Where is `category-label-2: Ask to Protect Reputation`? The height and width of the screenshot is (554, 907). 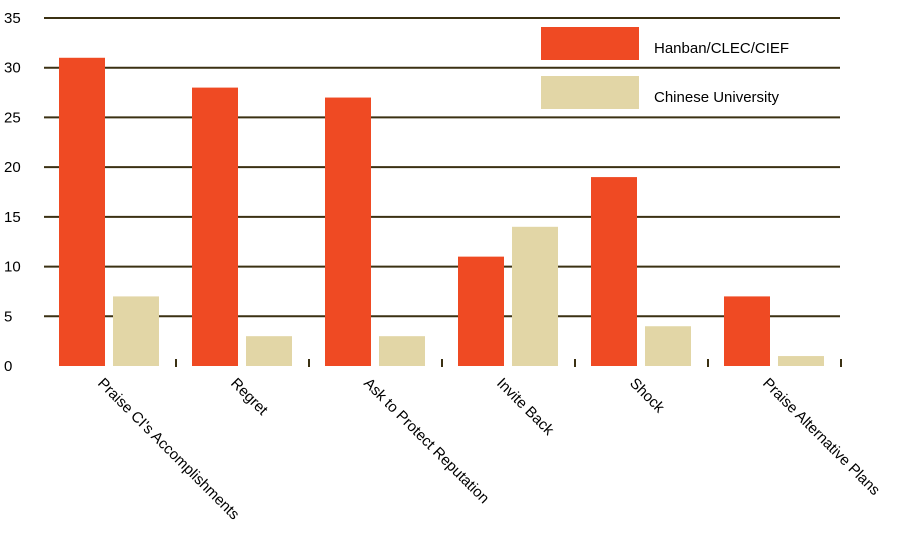 category-label-2: Ask to Protect Reputation is located at coordinates (426, 441).